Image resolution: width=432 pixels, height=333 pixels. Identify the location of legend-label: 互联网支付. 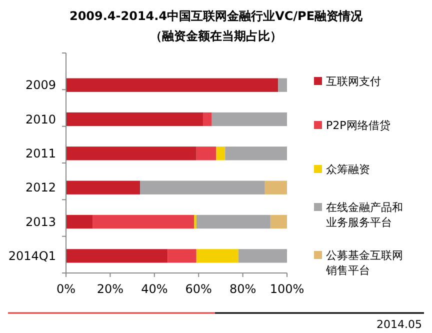
(353, 81).